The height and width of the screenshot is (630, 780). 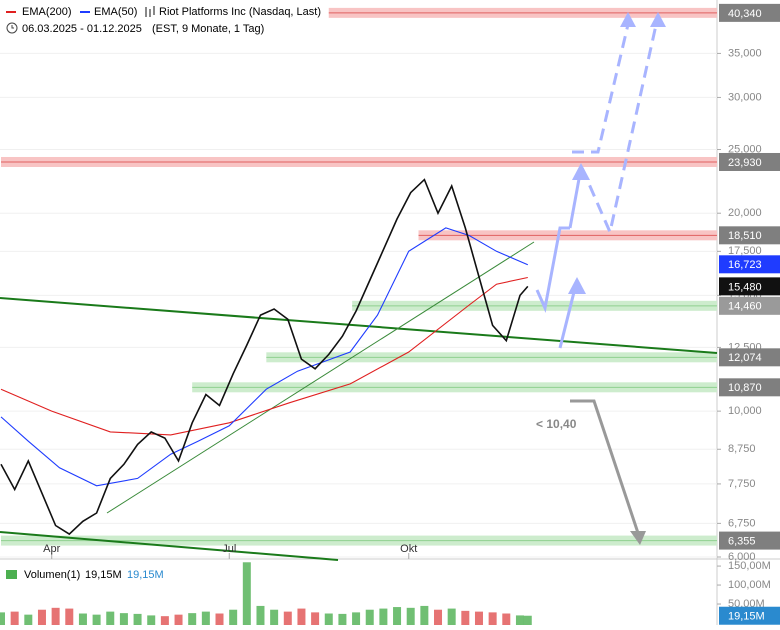 What do you see at coordinates (746, 617) in the screenshot?
I see `price-box-label: 19,15M` at bounding box center [746, 617].